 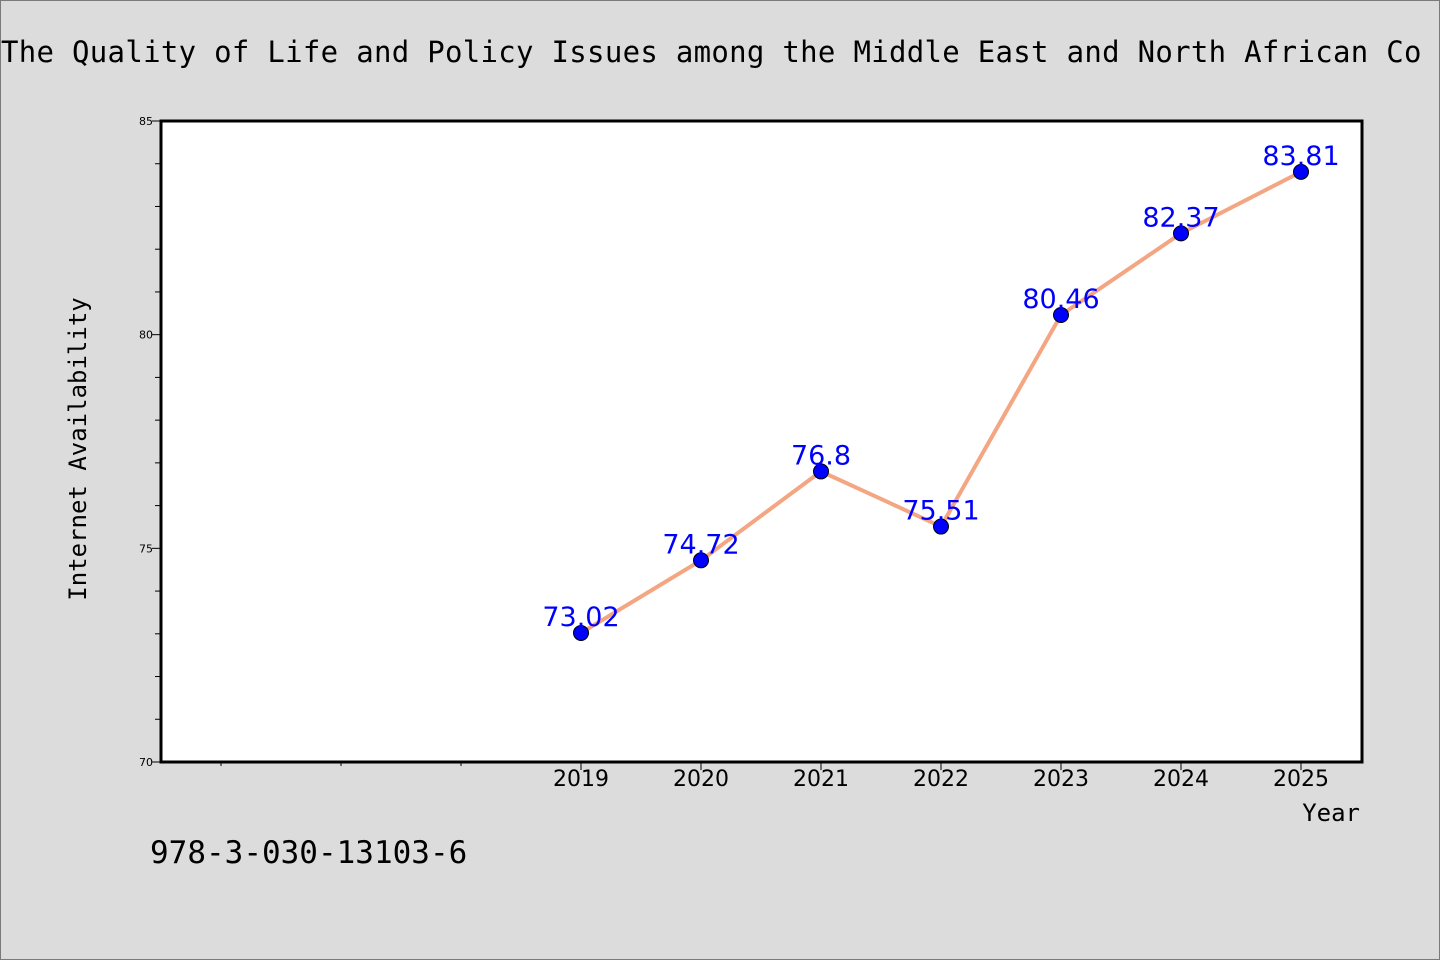 What do you see at coordinates (146, 548) in the screenshot?
I see `y-tick-label: 75` at bounding box center [146, 548].